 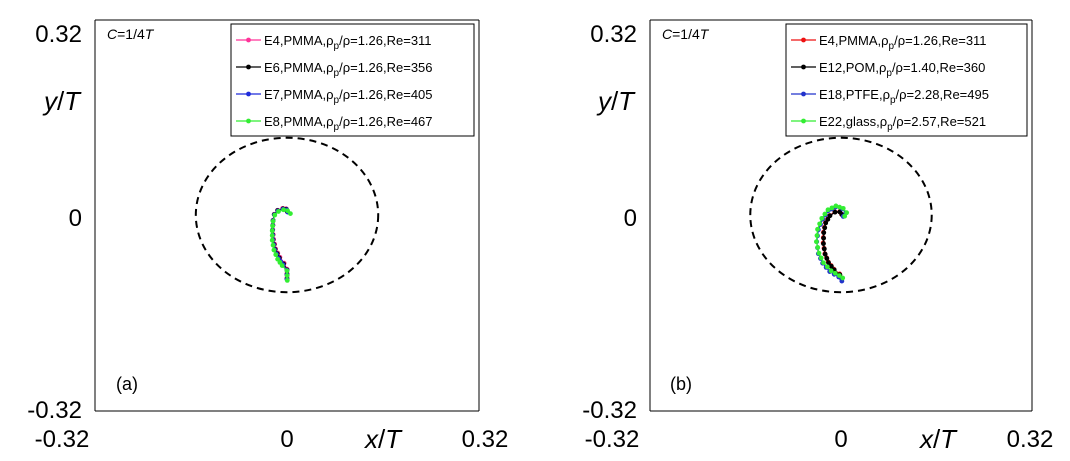 I want to click on legend-label: E12,POM,ρp/ρ=1.40,Re=360, so click(x=902, y=69).